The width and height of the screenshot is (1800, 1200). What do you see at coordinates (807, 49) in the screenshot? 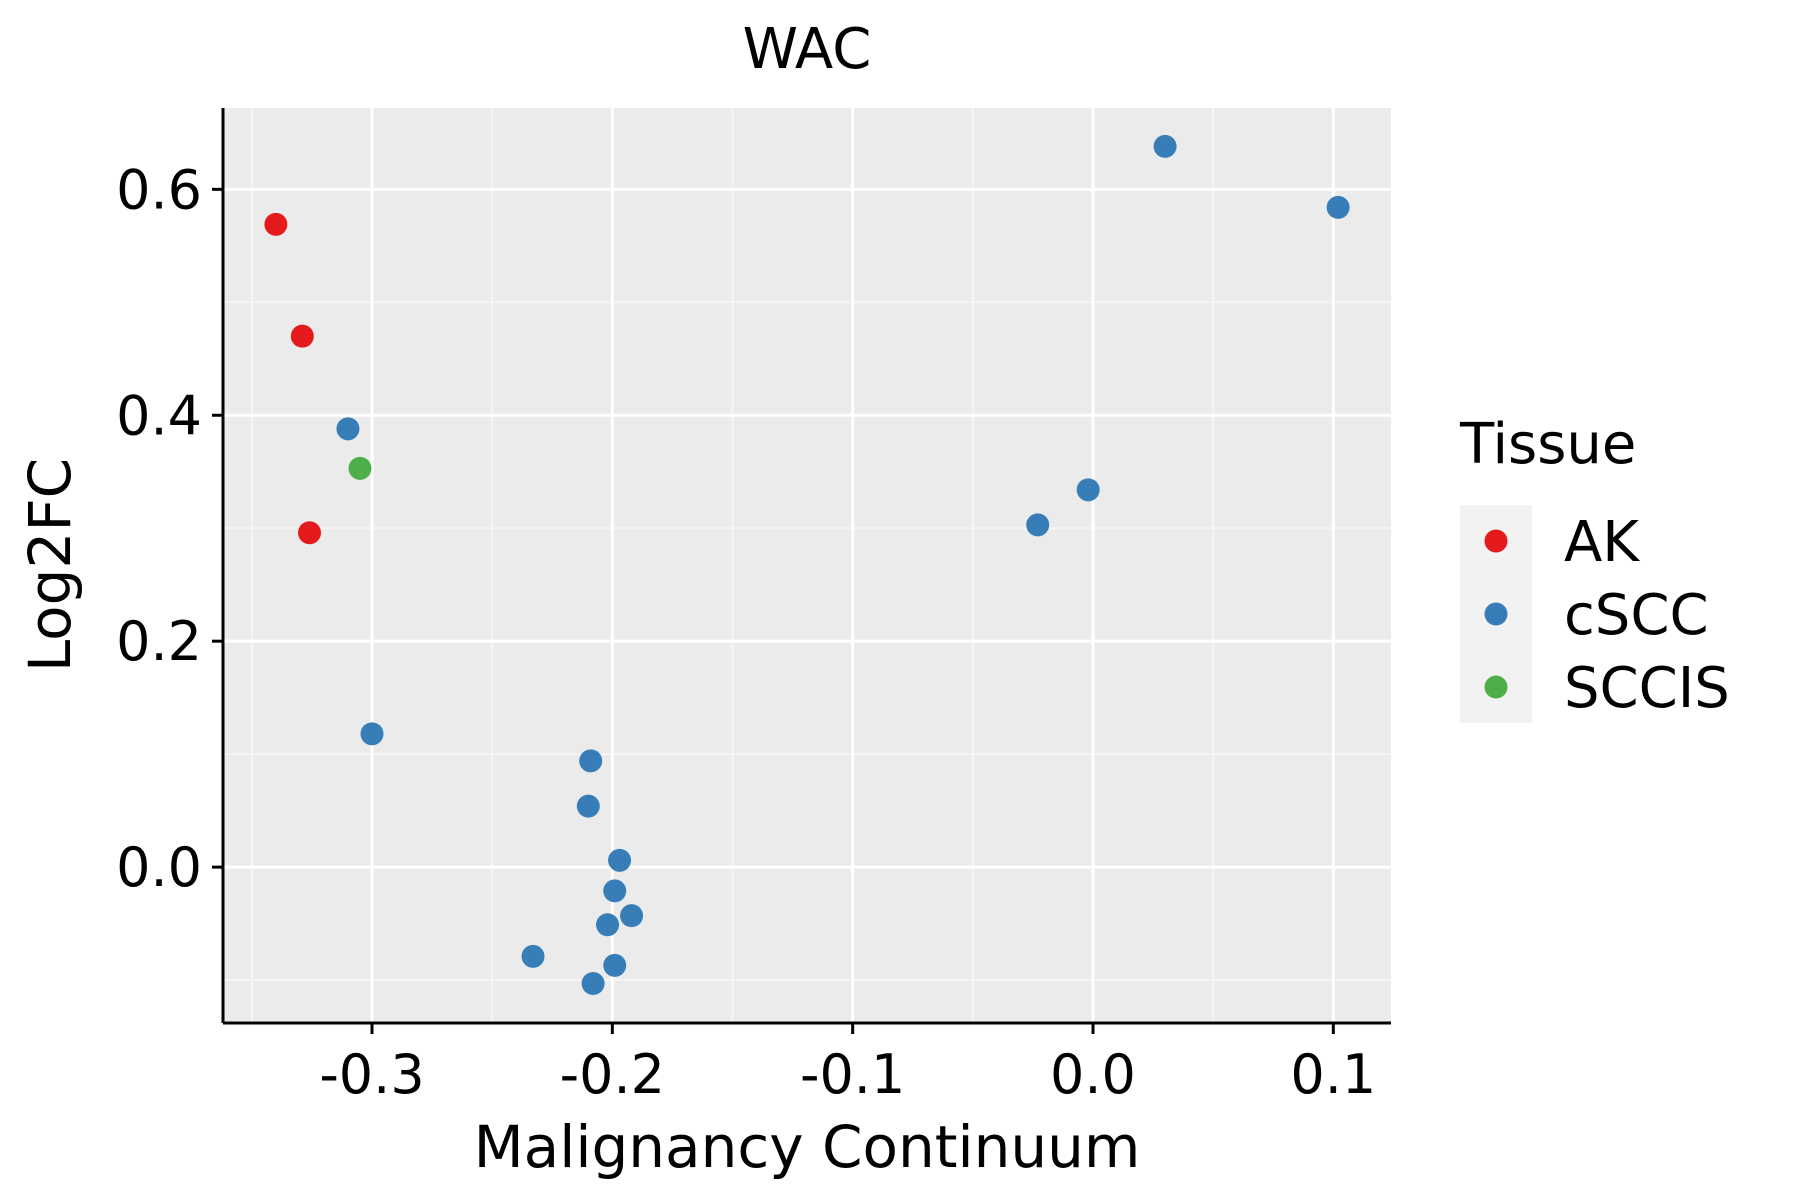
I see `chart-title: WAC` at bounding box center [807, 49].